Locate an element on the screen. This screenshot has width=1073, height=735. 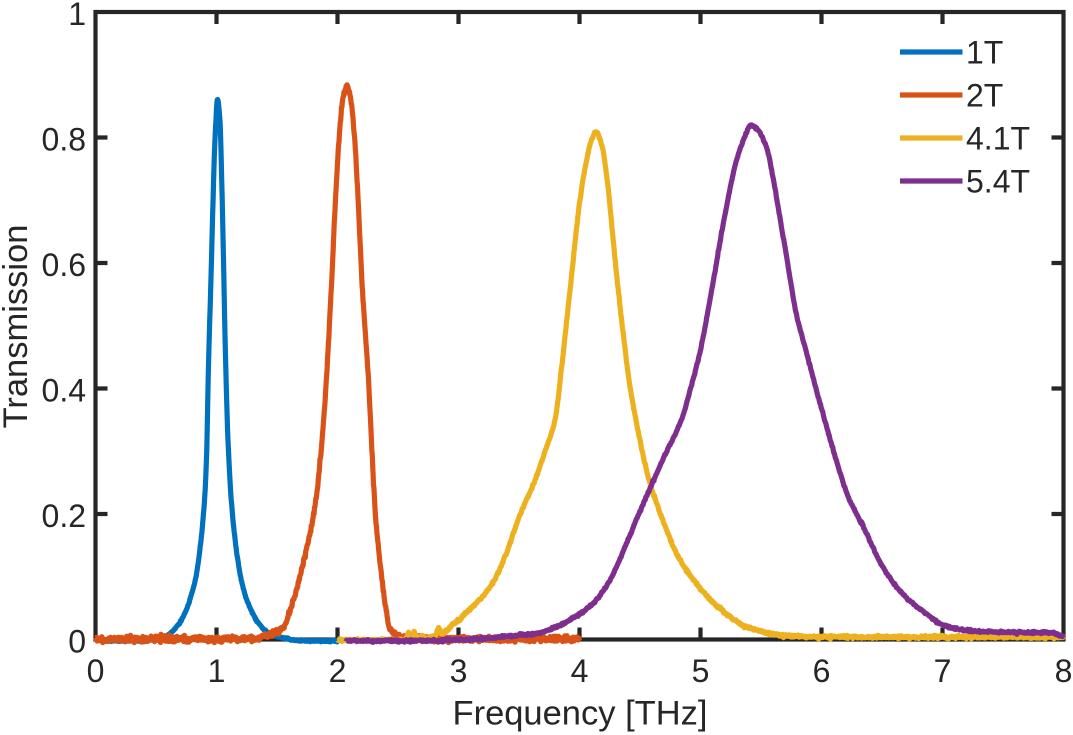
svg-text: 0.6 is located at coordinates (64, 265).